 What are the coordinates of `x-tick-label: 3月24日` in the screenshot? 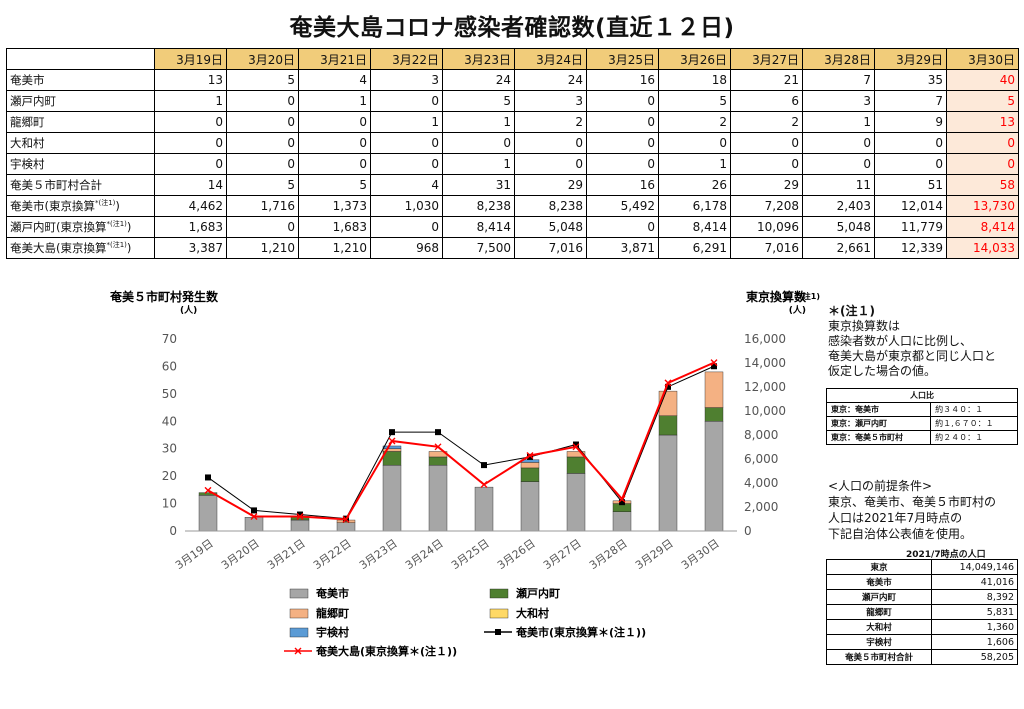 It's located at (424, 554).